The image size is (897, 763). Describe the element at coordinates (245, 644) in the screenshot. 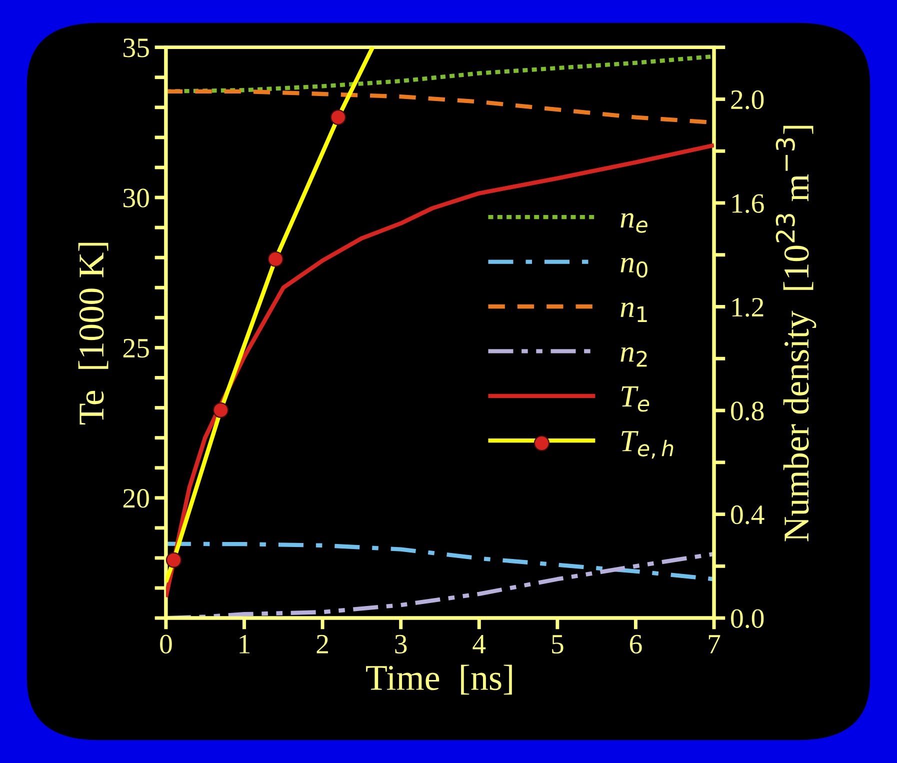

I see `x-tick-label: 1` at that location.